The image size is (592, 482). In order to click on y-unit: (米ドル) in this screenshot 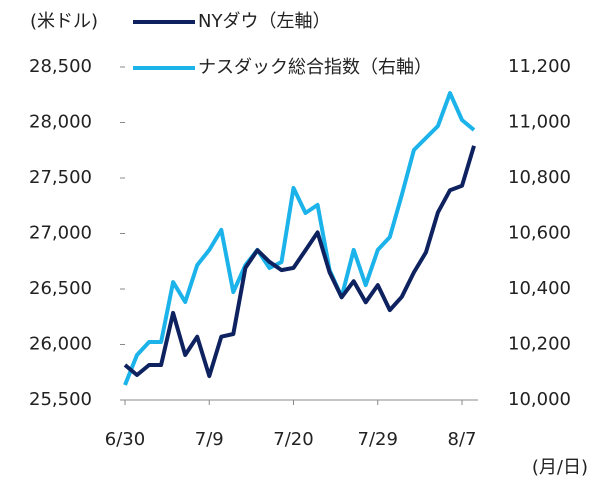, I will do `click(64, 21)`.